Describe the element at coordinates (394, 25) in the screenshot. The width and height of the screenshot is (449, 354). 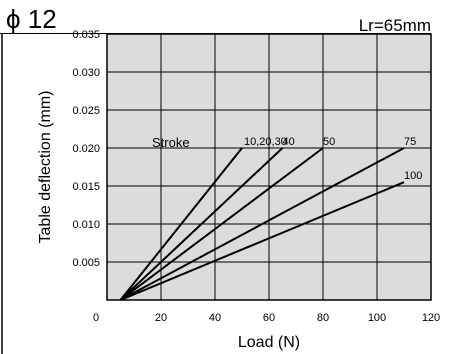
I see `lr-label: Lr=65mm` at that location.